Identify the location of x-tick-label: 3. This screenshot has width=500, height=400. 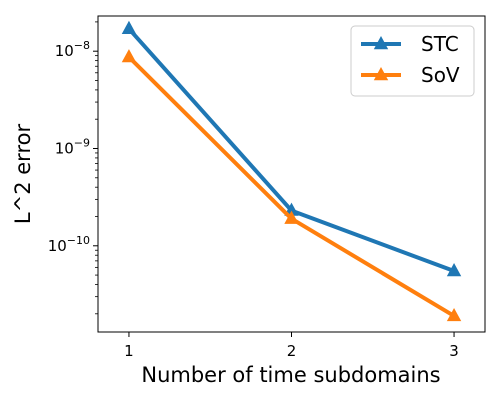
(454, 351).